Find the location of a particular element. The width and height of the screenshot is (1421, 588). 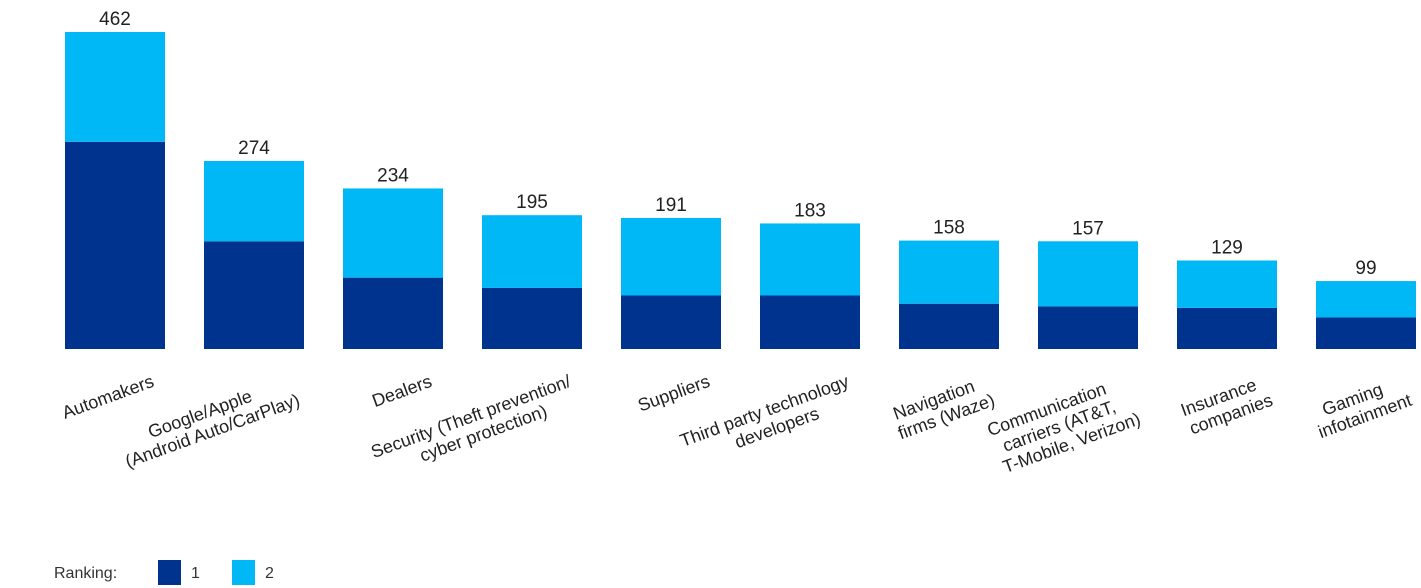

legend: Ranking: 1 2 is located at coordinates (164, 572).